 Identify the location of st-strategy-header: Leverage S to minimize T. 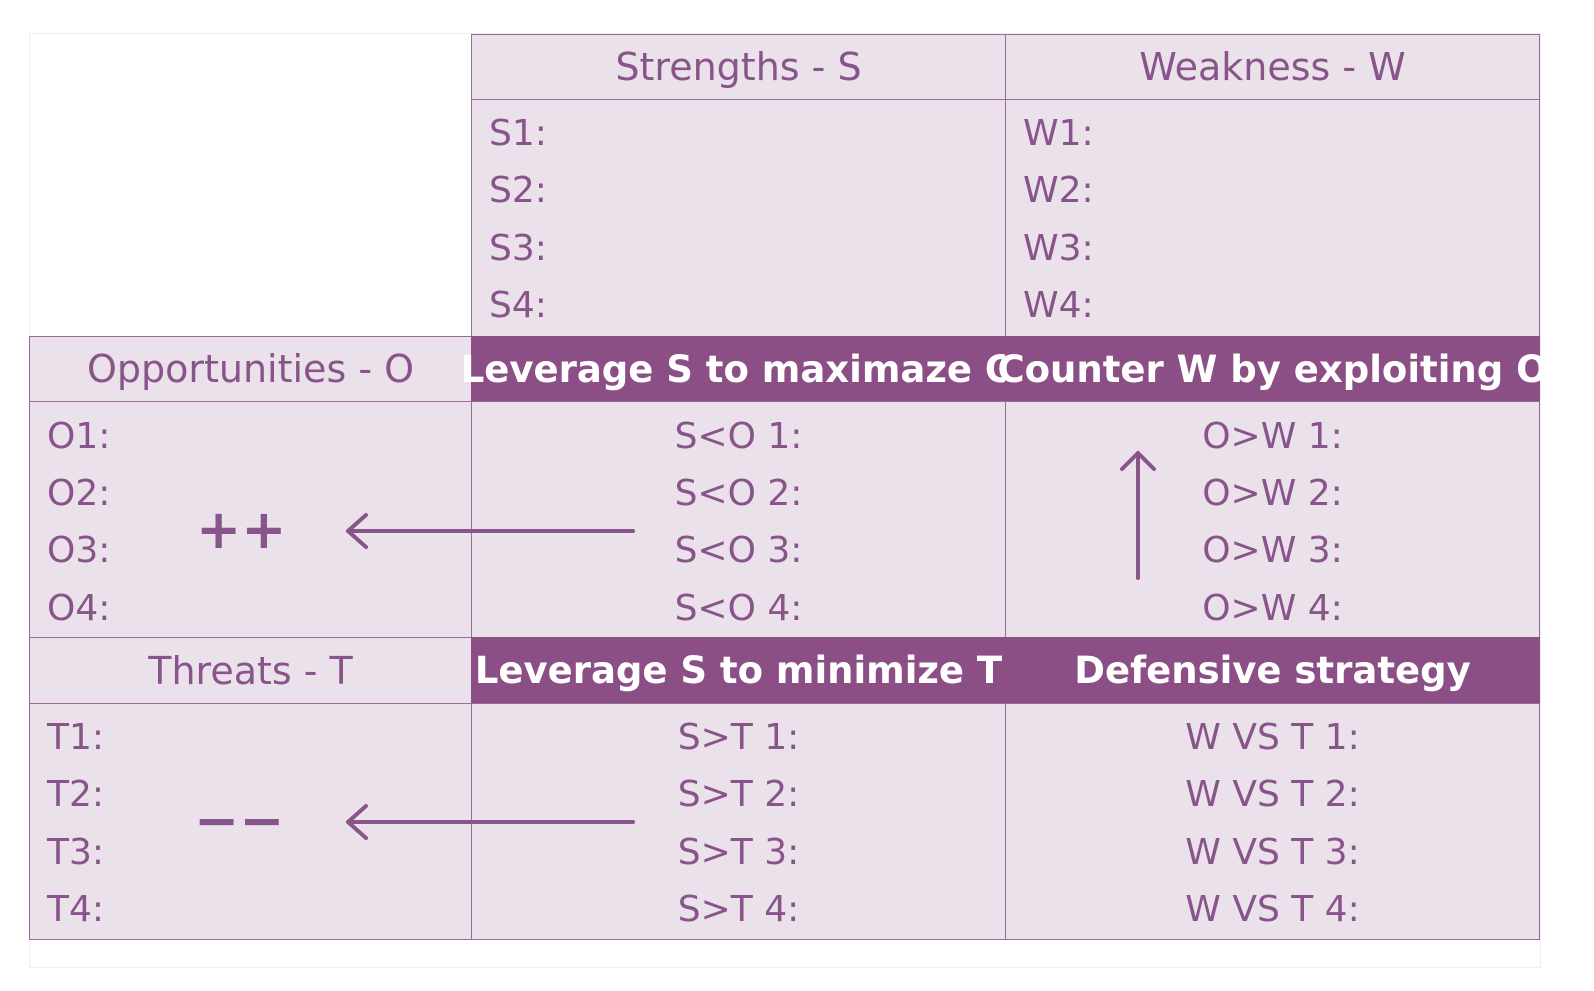
(738, 670).